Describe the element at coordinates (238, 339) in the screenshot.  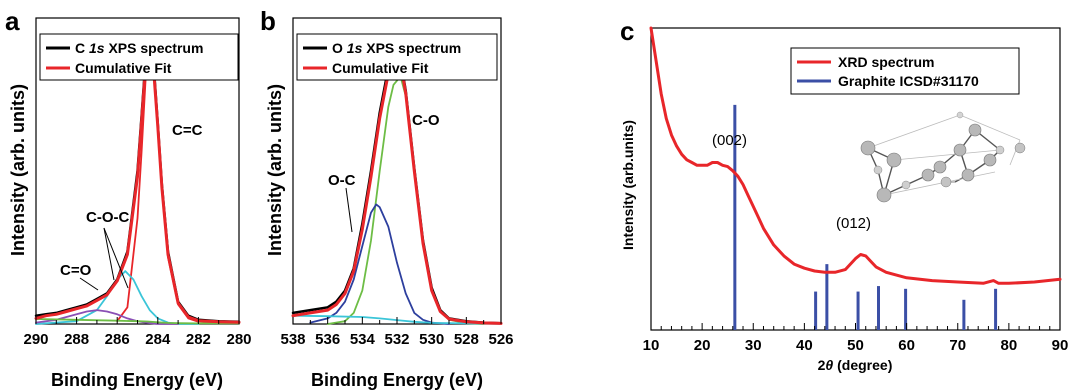
I see `x-tick-label-a: 280` at that location.